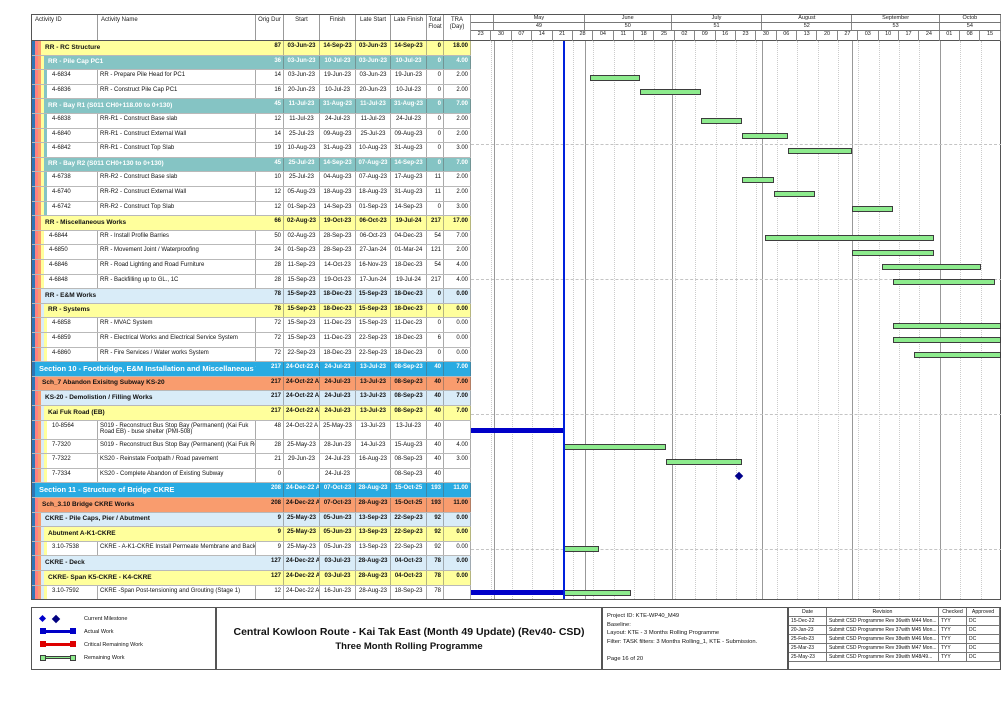 The height and width of the screenshot is (708, 1001). What do you see at coordinates (338, 548) in the screenshot?
I see `cell: 05-Jun-23` at bounding box center [338, 548].